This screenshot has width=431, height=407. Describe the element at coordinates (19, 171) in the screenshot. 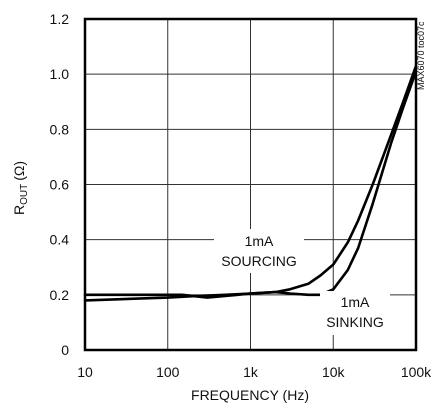

I see `y-axis-title-unit: (Ω)` at that location.